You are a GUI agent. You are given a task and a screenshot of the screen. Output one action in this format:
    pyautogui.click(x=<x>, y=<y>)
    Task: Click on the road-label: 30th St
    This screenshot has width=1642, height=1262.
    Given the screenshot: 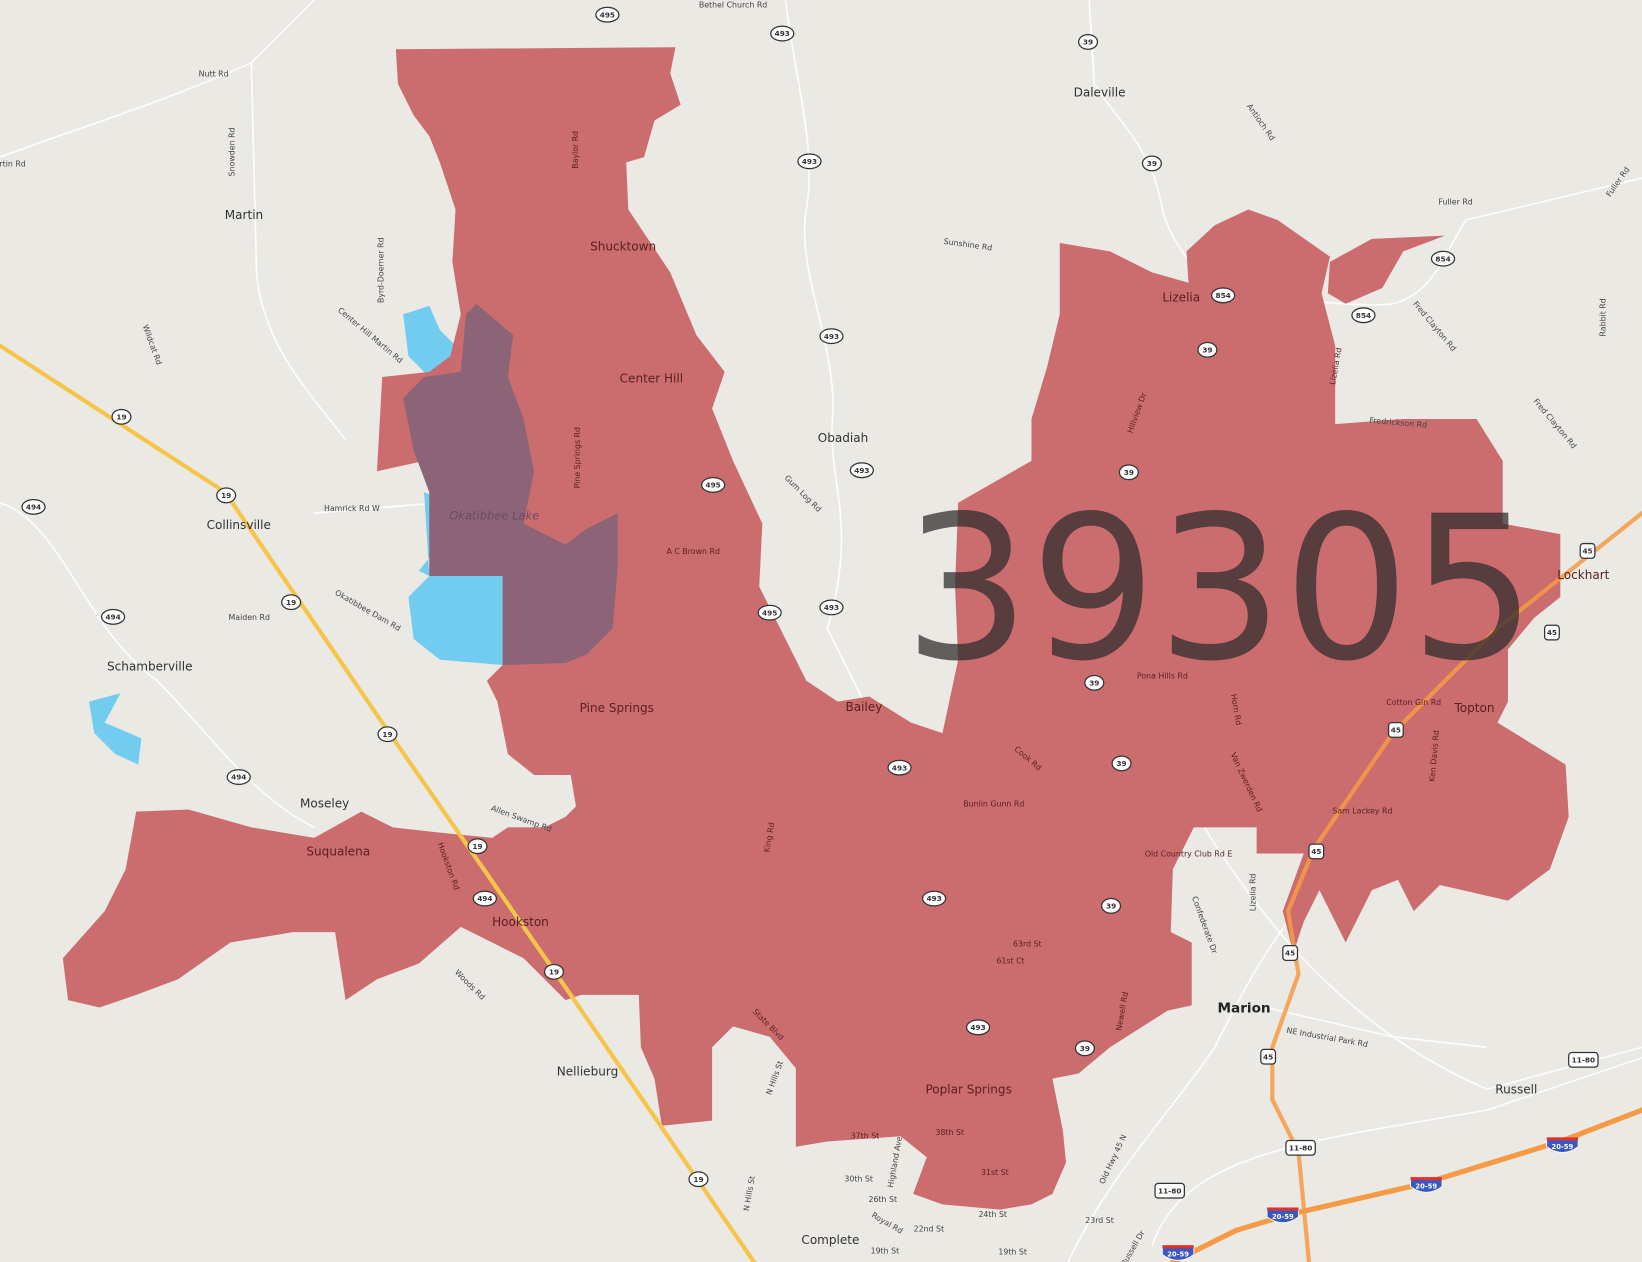 What is the action you would take?
    pyautogui.click(x=858, y=1178)
    